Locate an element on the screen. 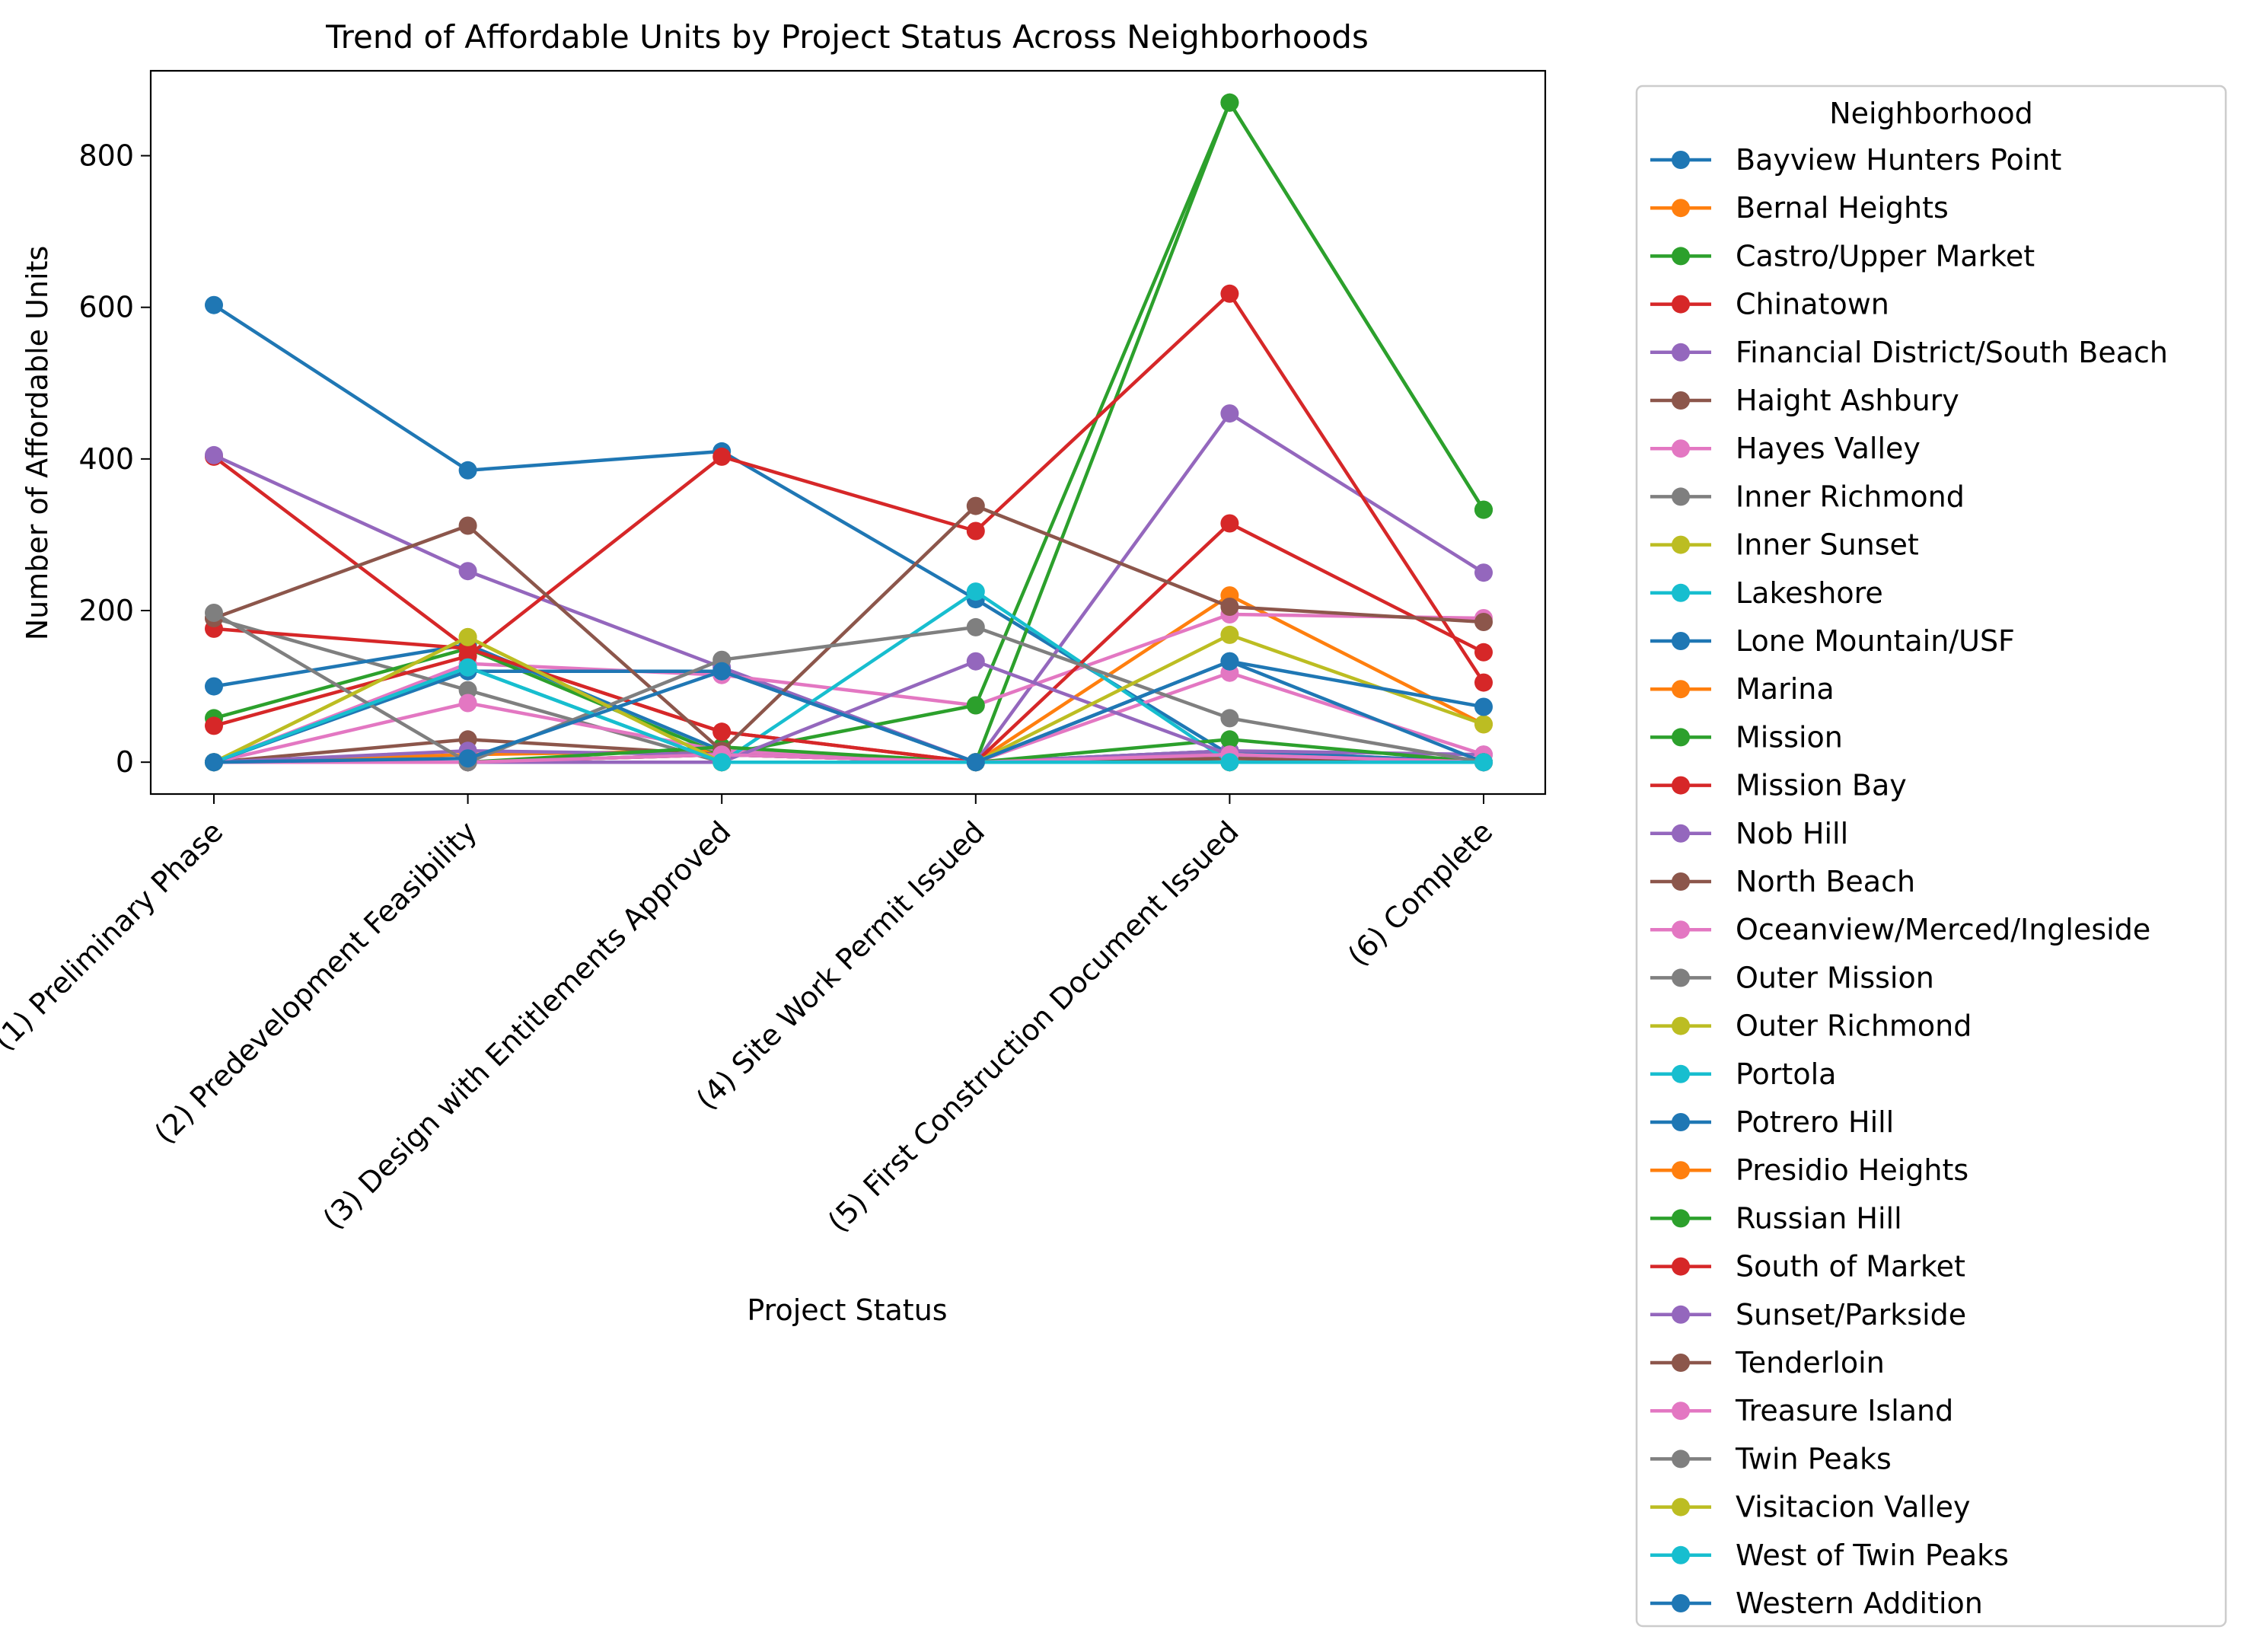 The height and width of the screenshot is (1652, 2241). legend-entry: Castro/Upper Market is located at coordinates (1843, 256).